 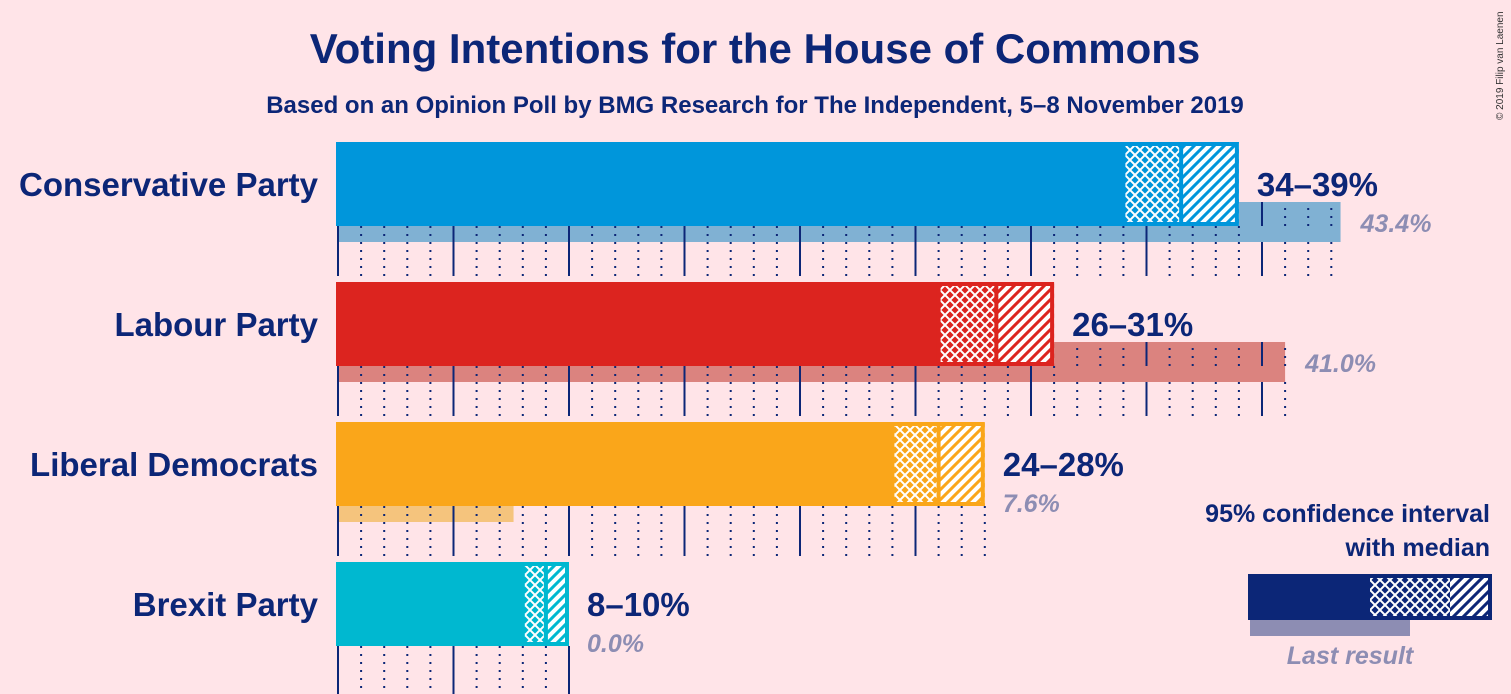 I want to click on last-result-label: 0.0%, so click(x=615, y=644).